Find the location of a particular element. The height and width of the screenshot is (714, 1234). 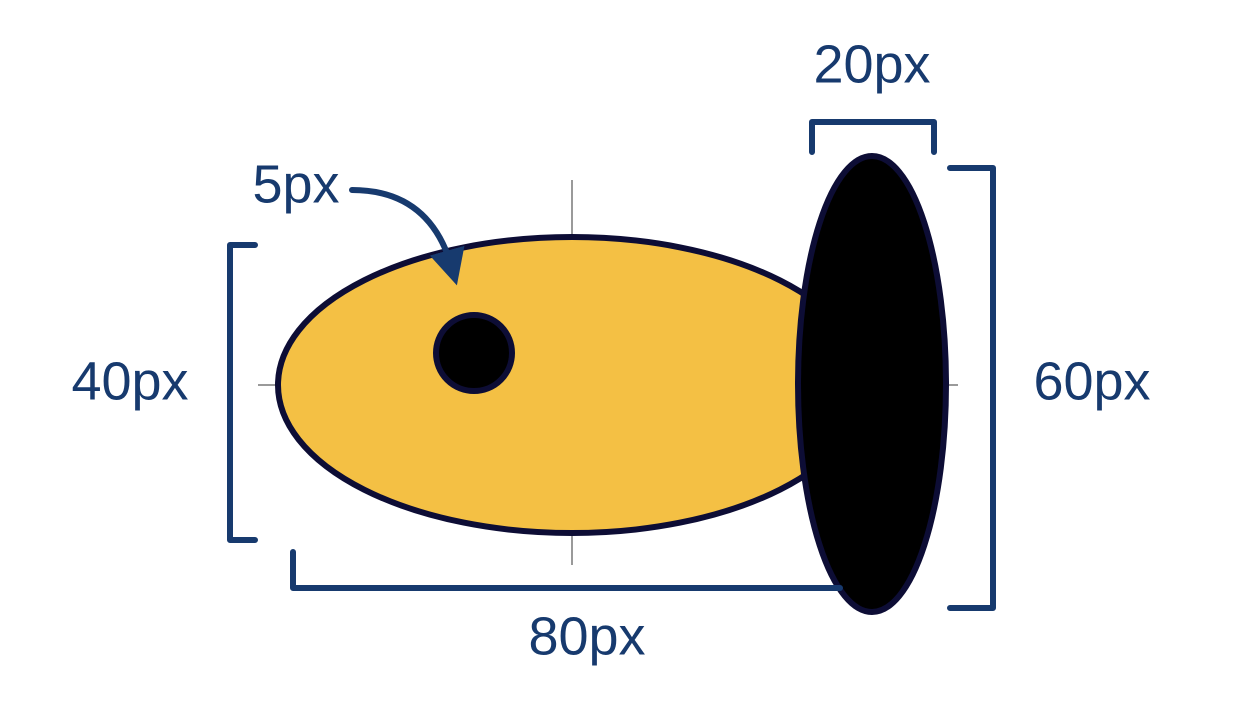

bottom-bracket is located at coordinates (566, 570).